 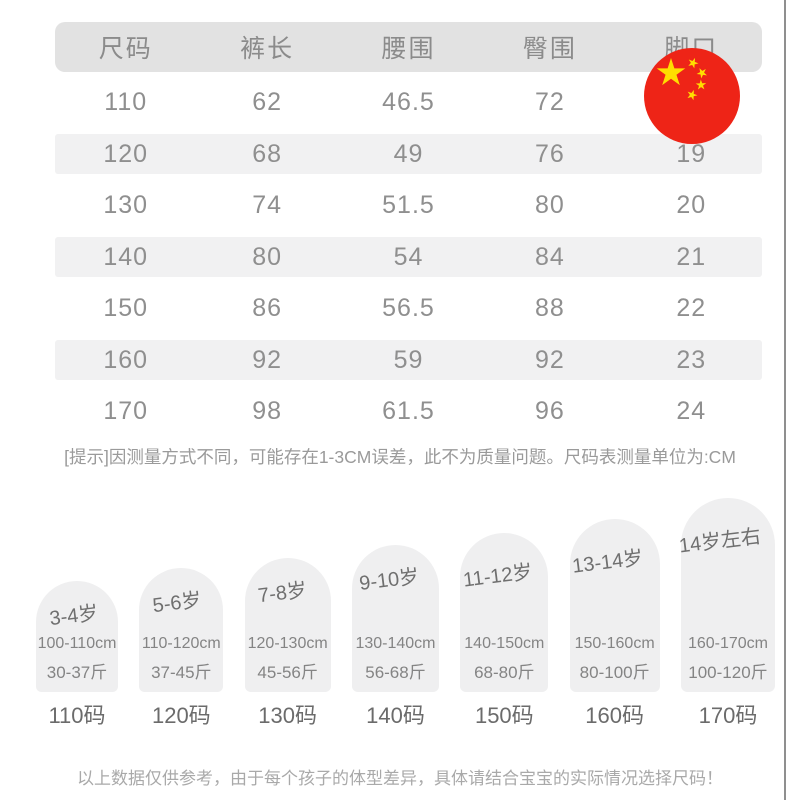 What do you see at coordinates (614, 715) in the screenshot?
I see `size-code-label: 160码` at bounding box center [614, 715].